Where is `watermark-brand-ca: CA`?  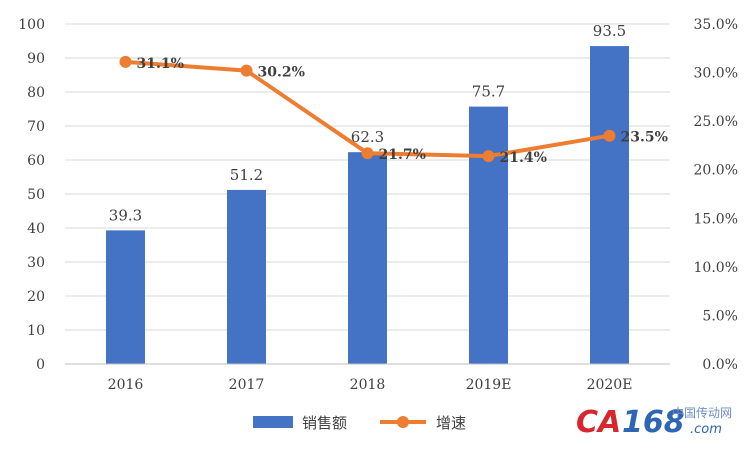
watermark-brand-ca: CA is located at coordinates (598, 422).